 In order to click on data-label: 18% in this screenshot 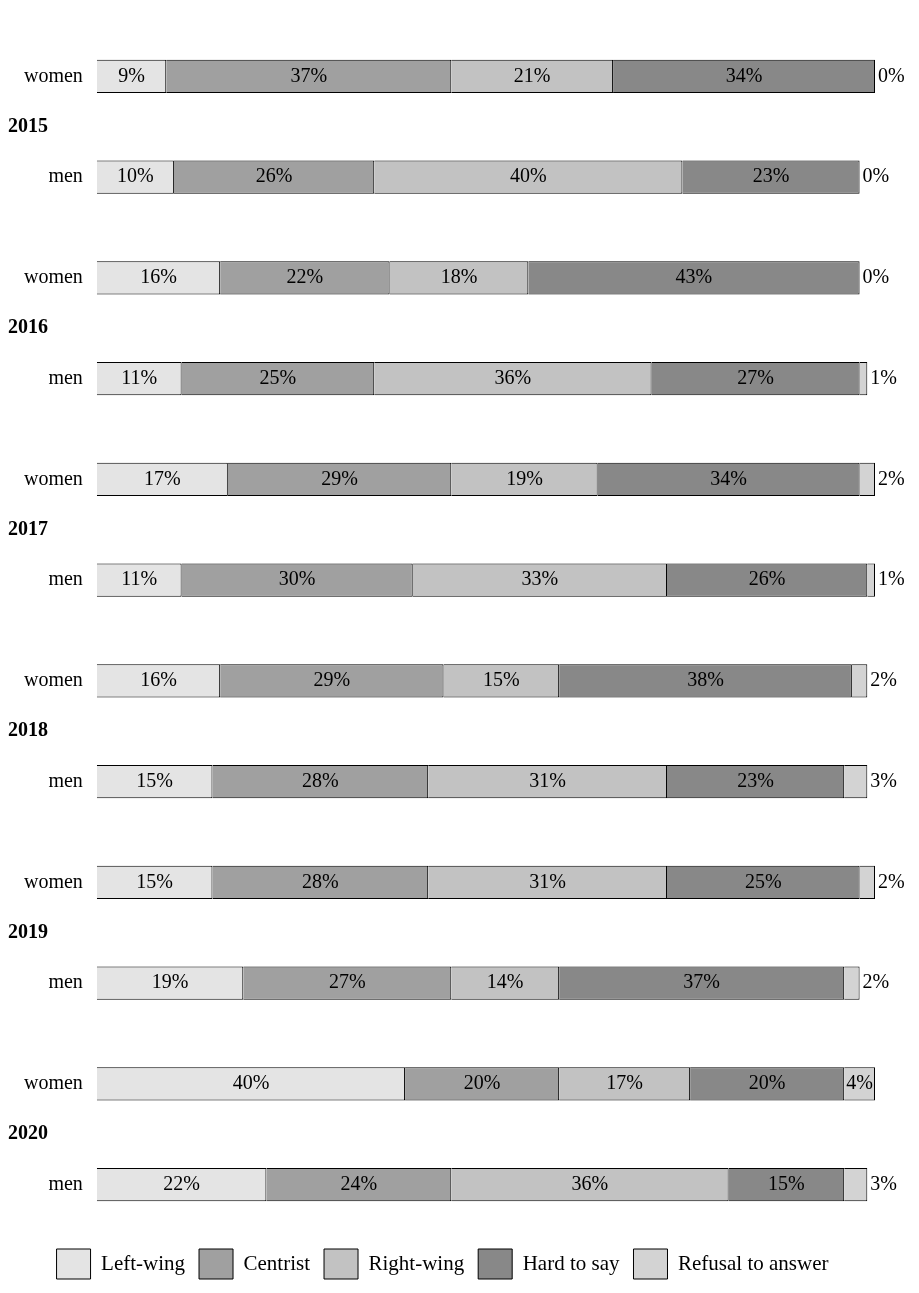, I will do `click(459, 276)`.